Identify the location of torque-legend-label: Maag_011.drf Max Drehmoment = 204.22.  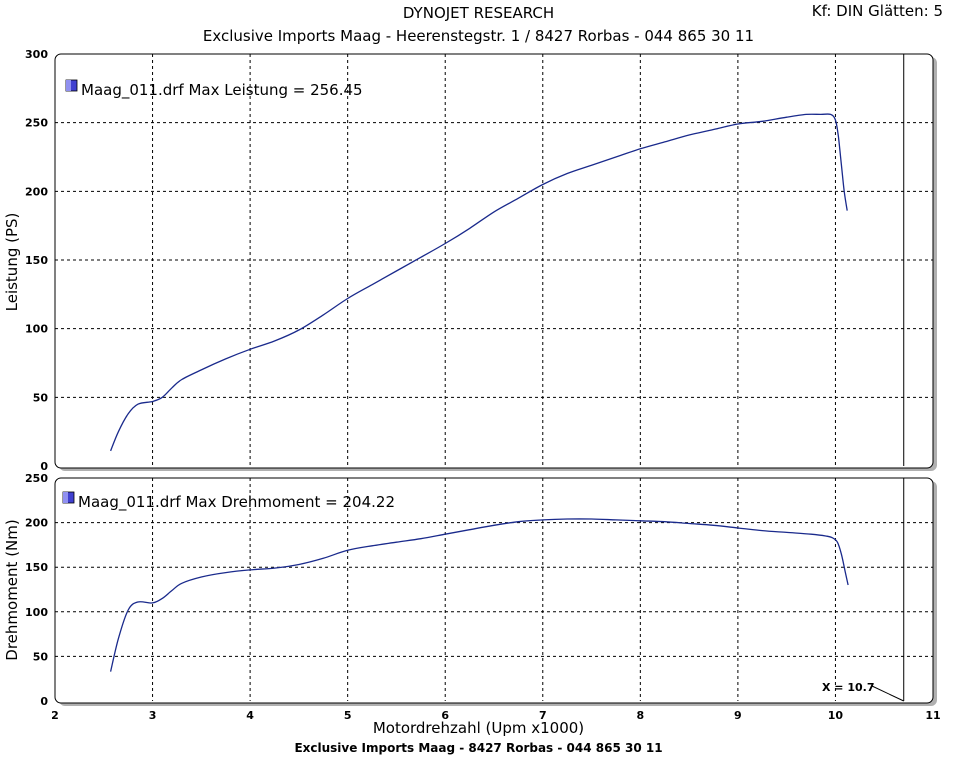
(236, 502).